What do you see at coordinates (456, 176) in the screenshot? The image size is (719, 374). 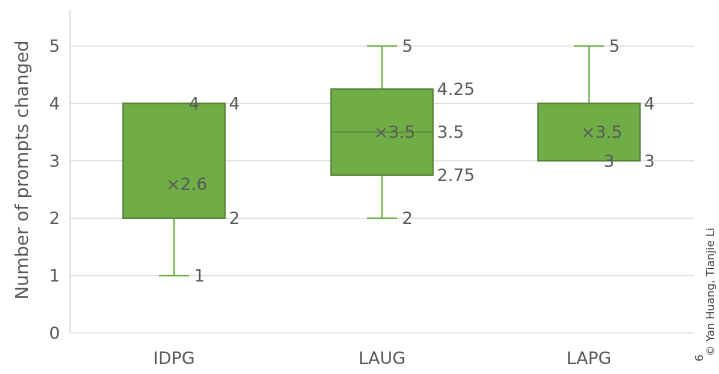 I see `data-label: 2.75` at bounding box center [456, 176].